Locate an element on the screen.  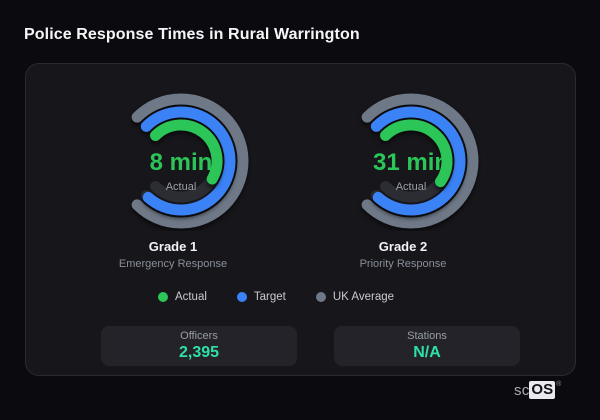
scos-logo-brand: OS is located at coordinates (542, 390).